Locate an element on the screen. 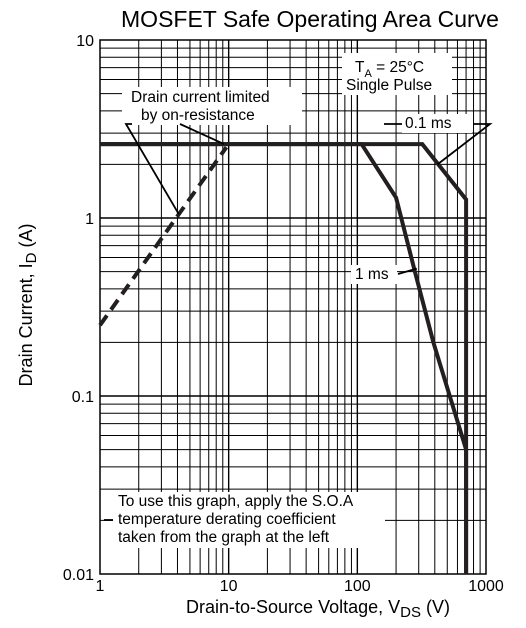 This screenshot has width=526, height=628. y-tick-label: 1 is located at coordinates (89, 219).